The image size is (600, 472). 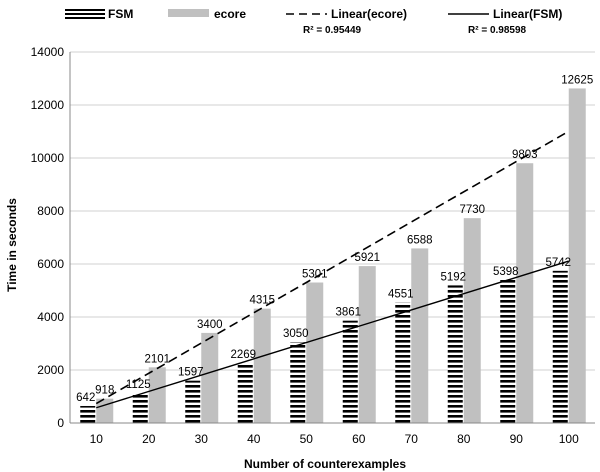 I want to click on data-label-fsm: 642, so click(x=85, y=398).